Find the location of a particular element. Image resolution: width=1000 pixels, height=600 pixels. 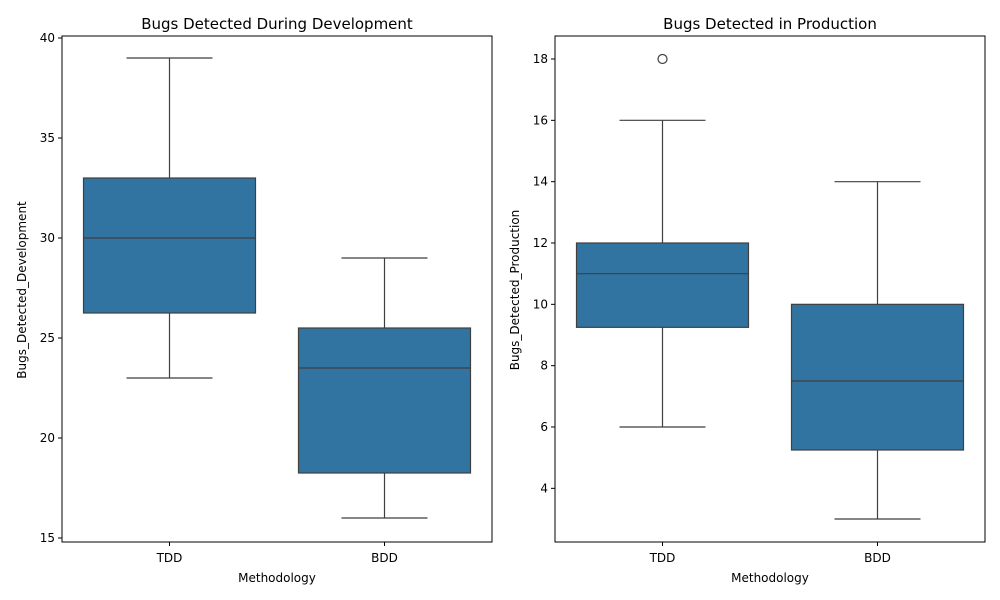

y-tick-label: 25 is located at coordinates (47, 338).